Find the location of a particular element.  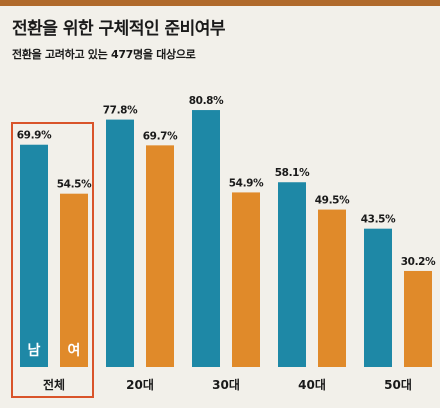

category-label-0: 전체 is located at coordinates (54, 384).